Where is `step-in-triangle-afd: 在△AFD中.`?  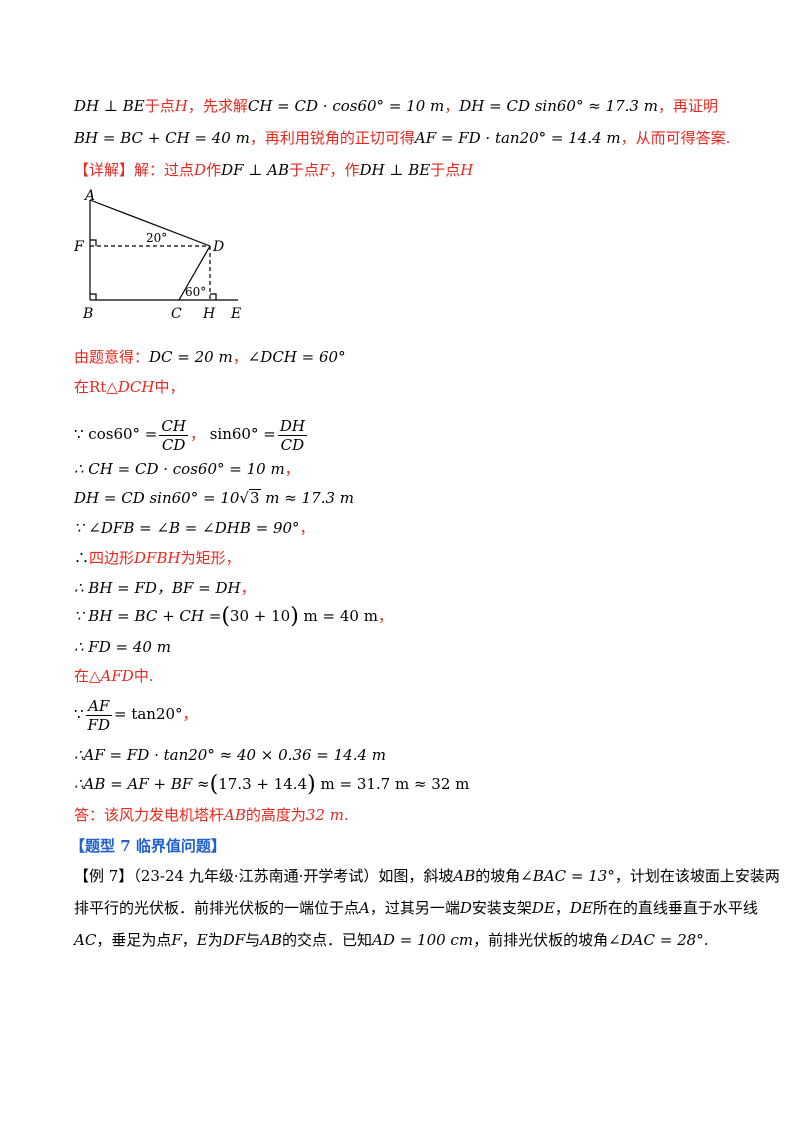 step-in-triangle-afd: 在△AFD中. is located at coordinates (114, 676).